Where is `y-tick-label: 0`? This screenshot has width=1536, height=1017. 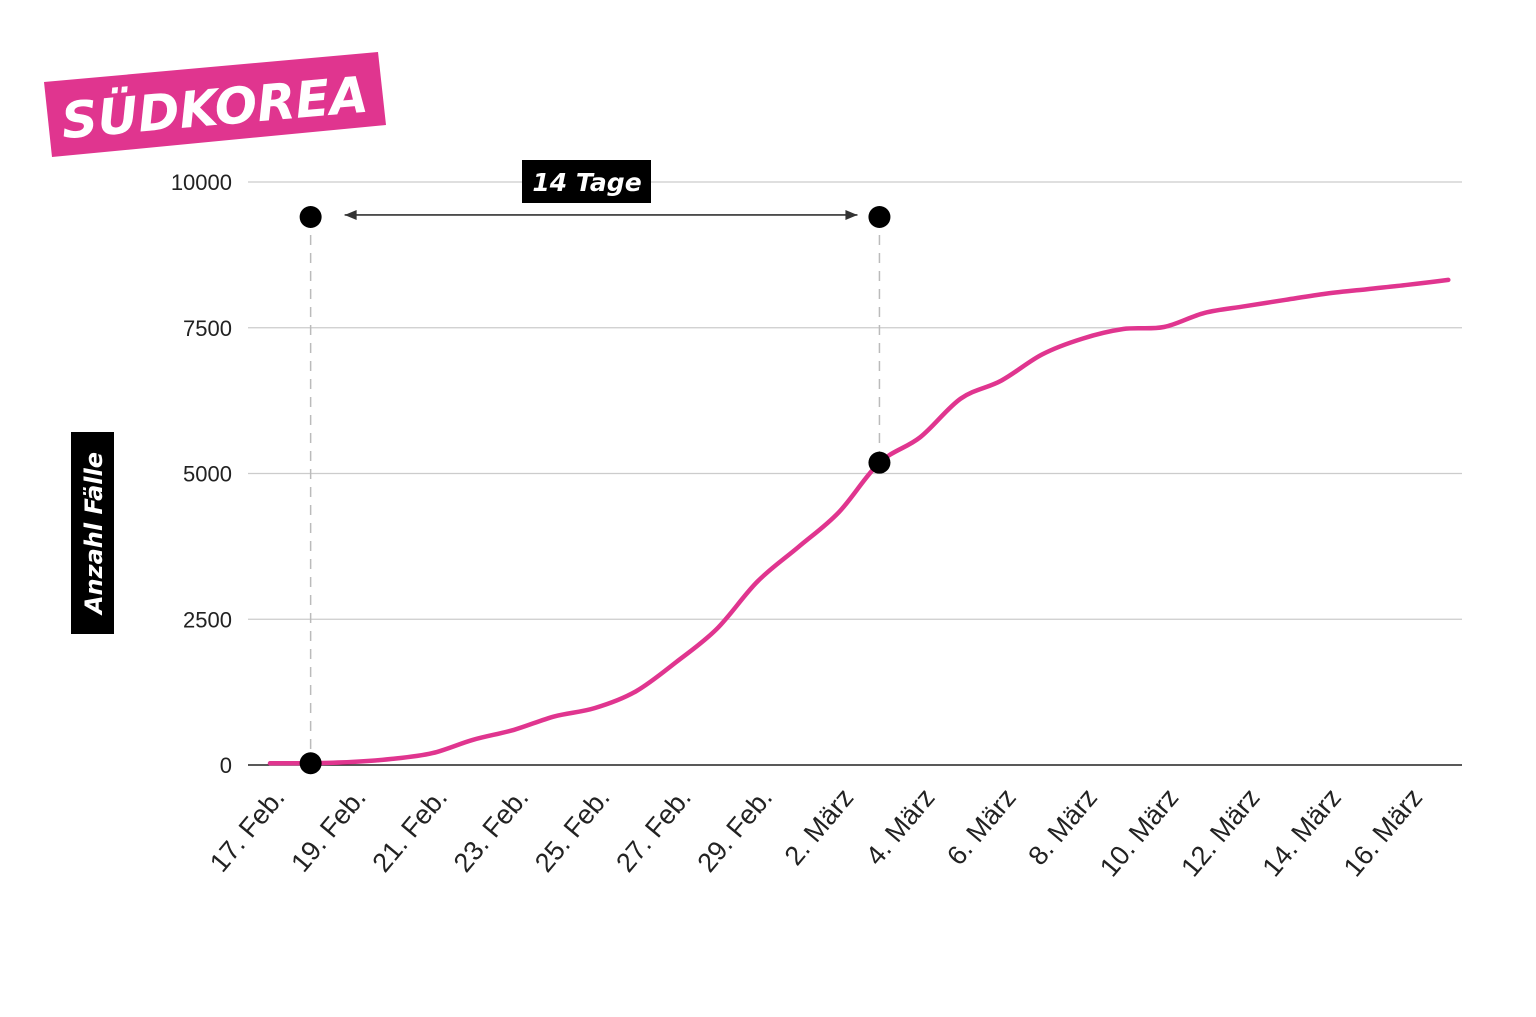 y-tick-label: 0 is located at coordinates (226, 765).